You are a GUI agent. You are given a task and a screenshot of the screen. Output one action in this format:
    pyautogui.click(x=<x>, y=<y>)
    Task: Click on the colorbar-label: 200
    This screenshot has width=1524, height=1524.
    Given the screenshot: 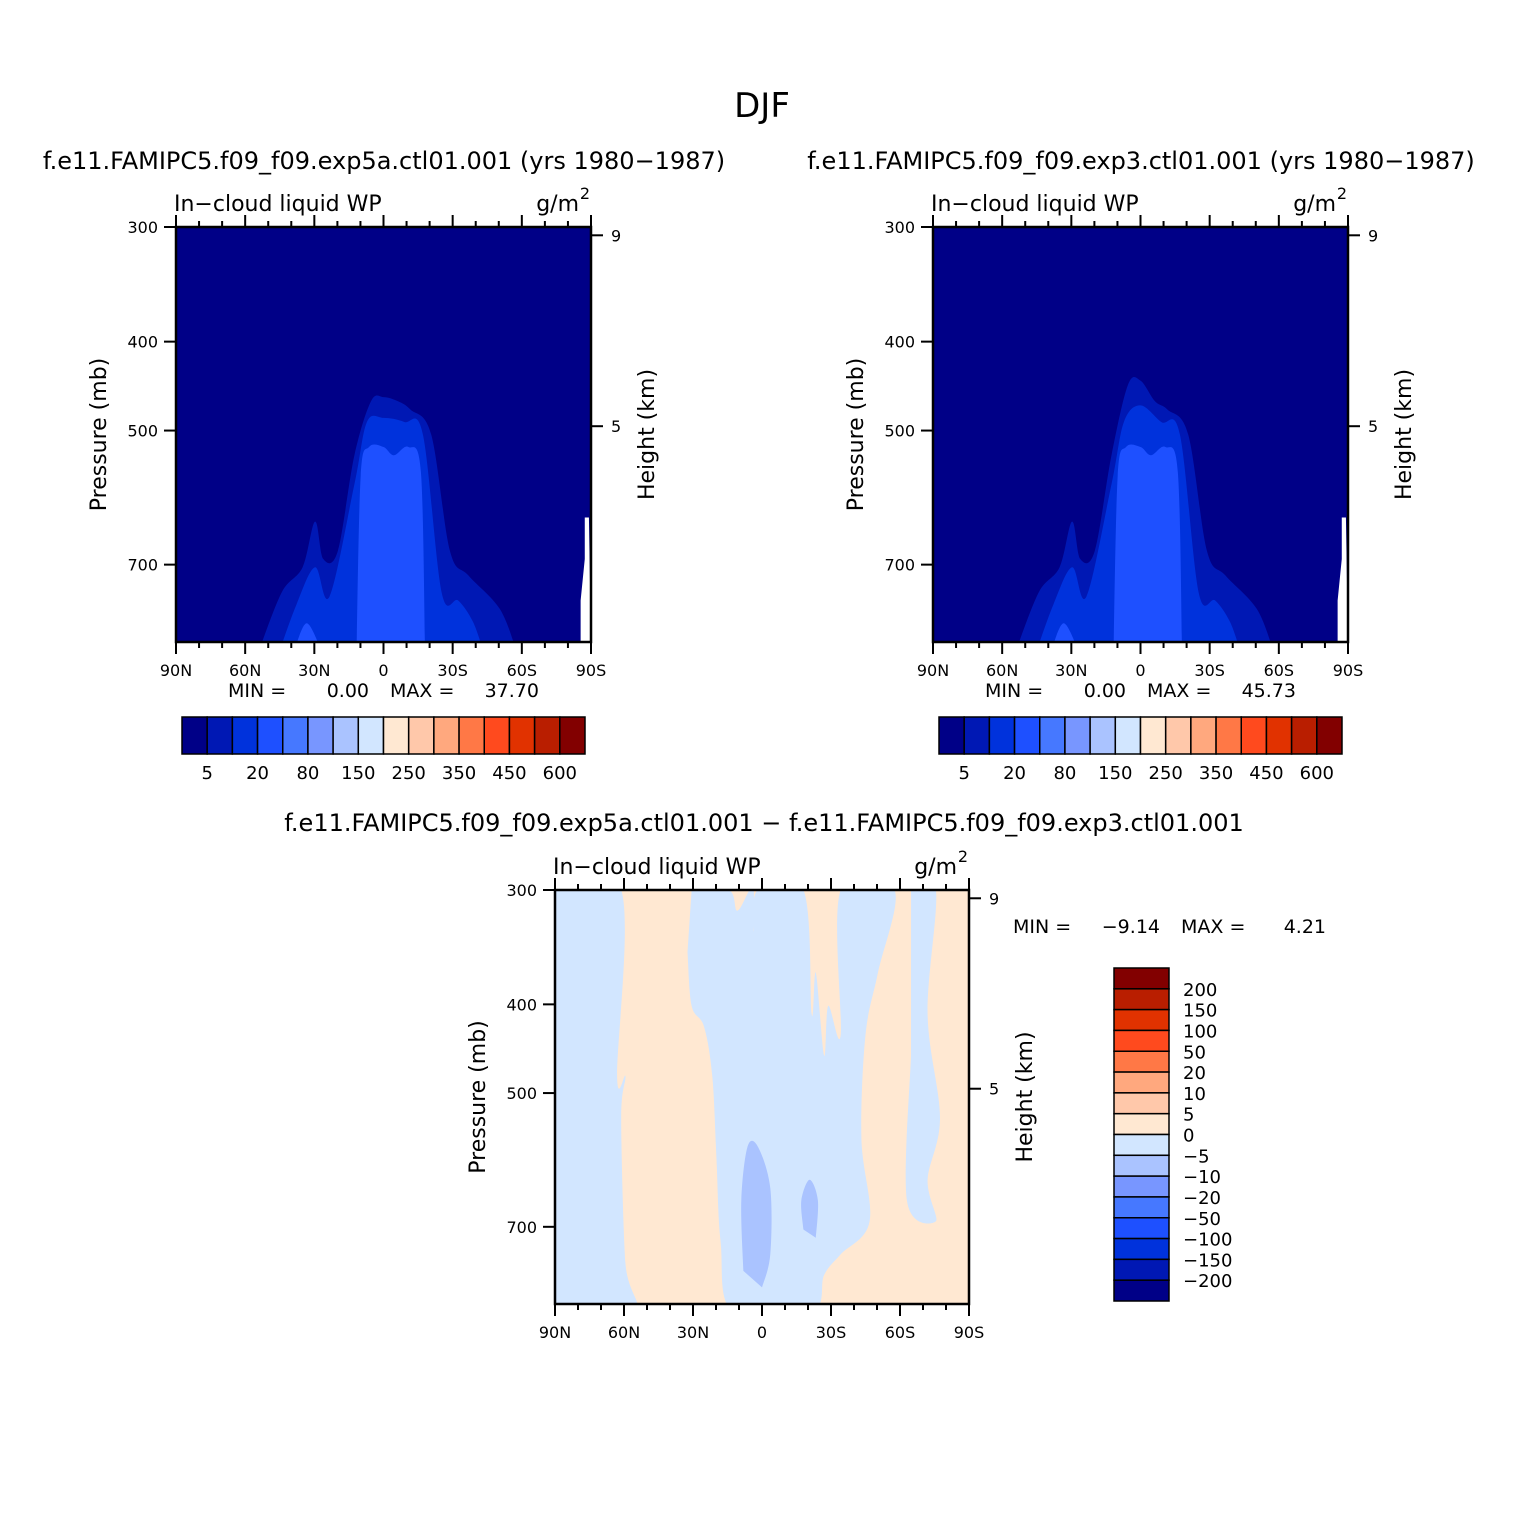 What is the action you would take?
    pyautogui.click(x=1200, y=990)
    